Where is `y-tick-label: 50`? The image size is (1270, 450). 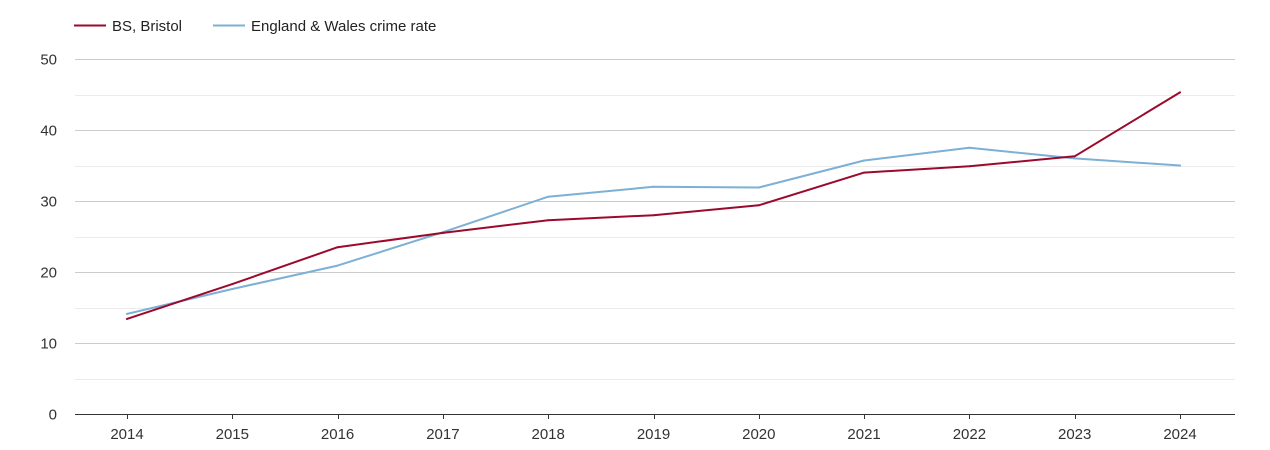 y-tick-label: 50 is located at coordinates (48, 60).